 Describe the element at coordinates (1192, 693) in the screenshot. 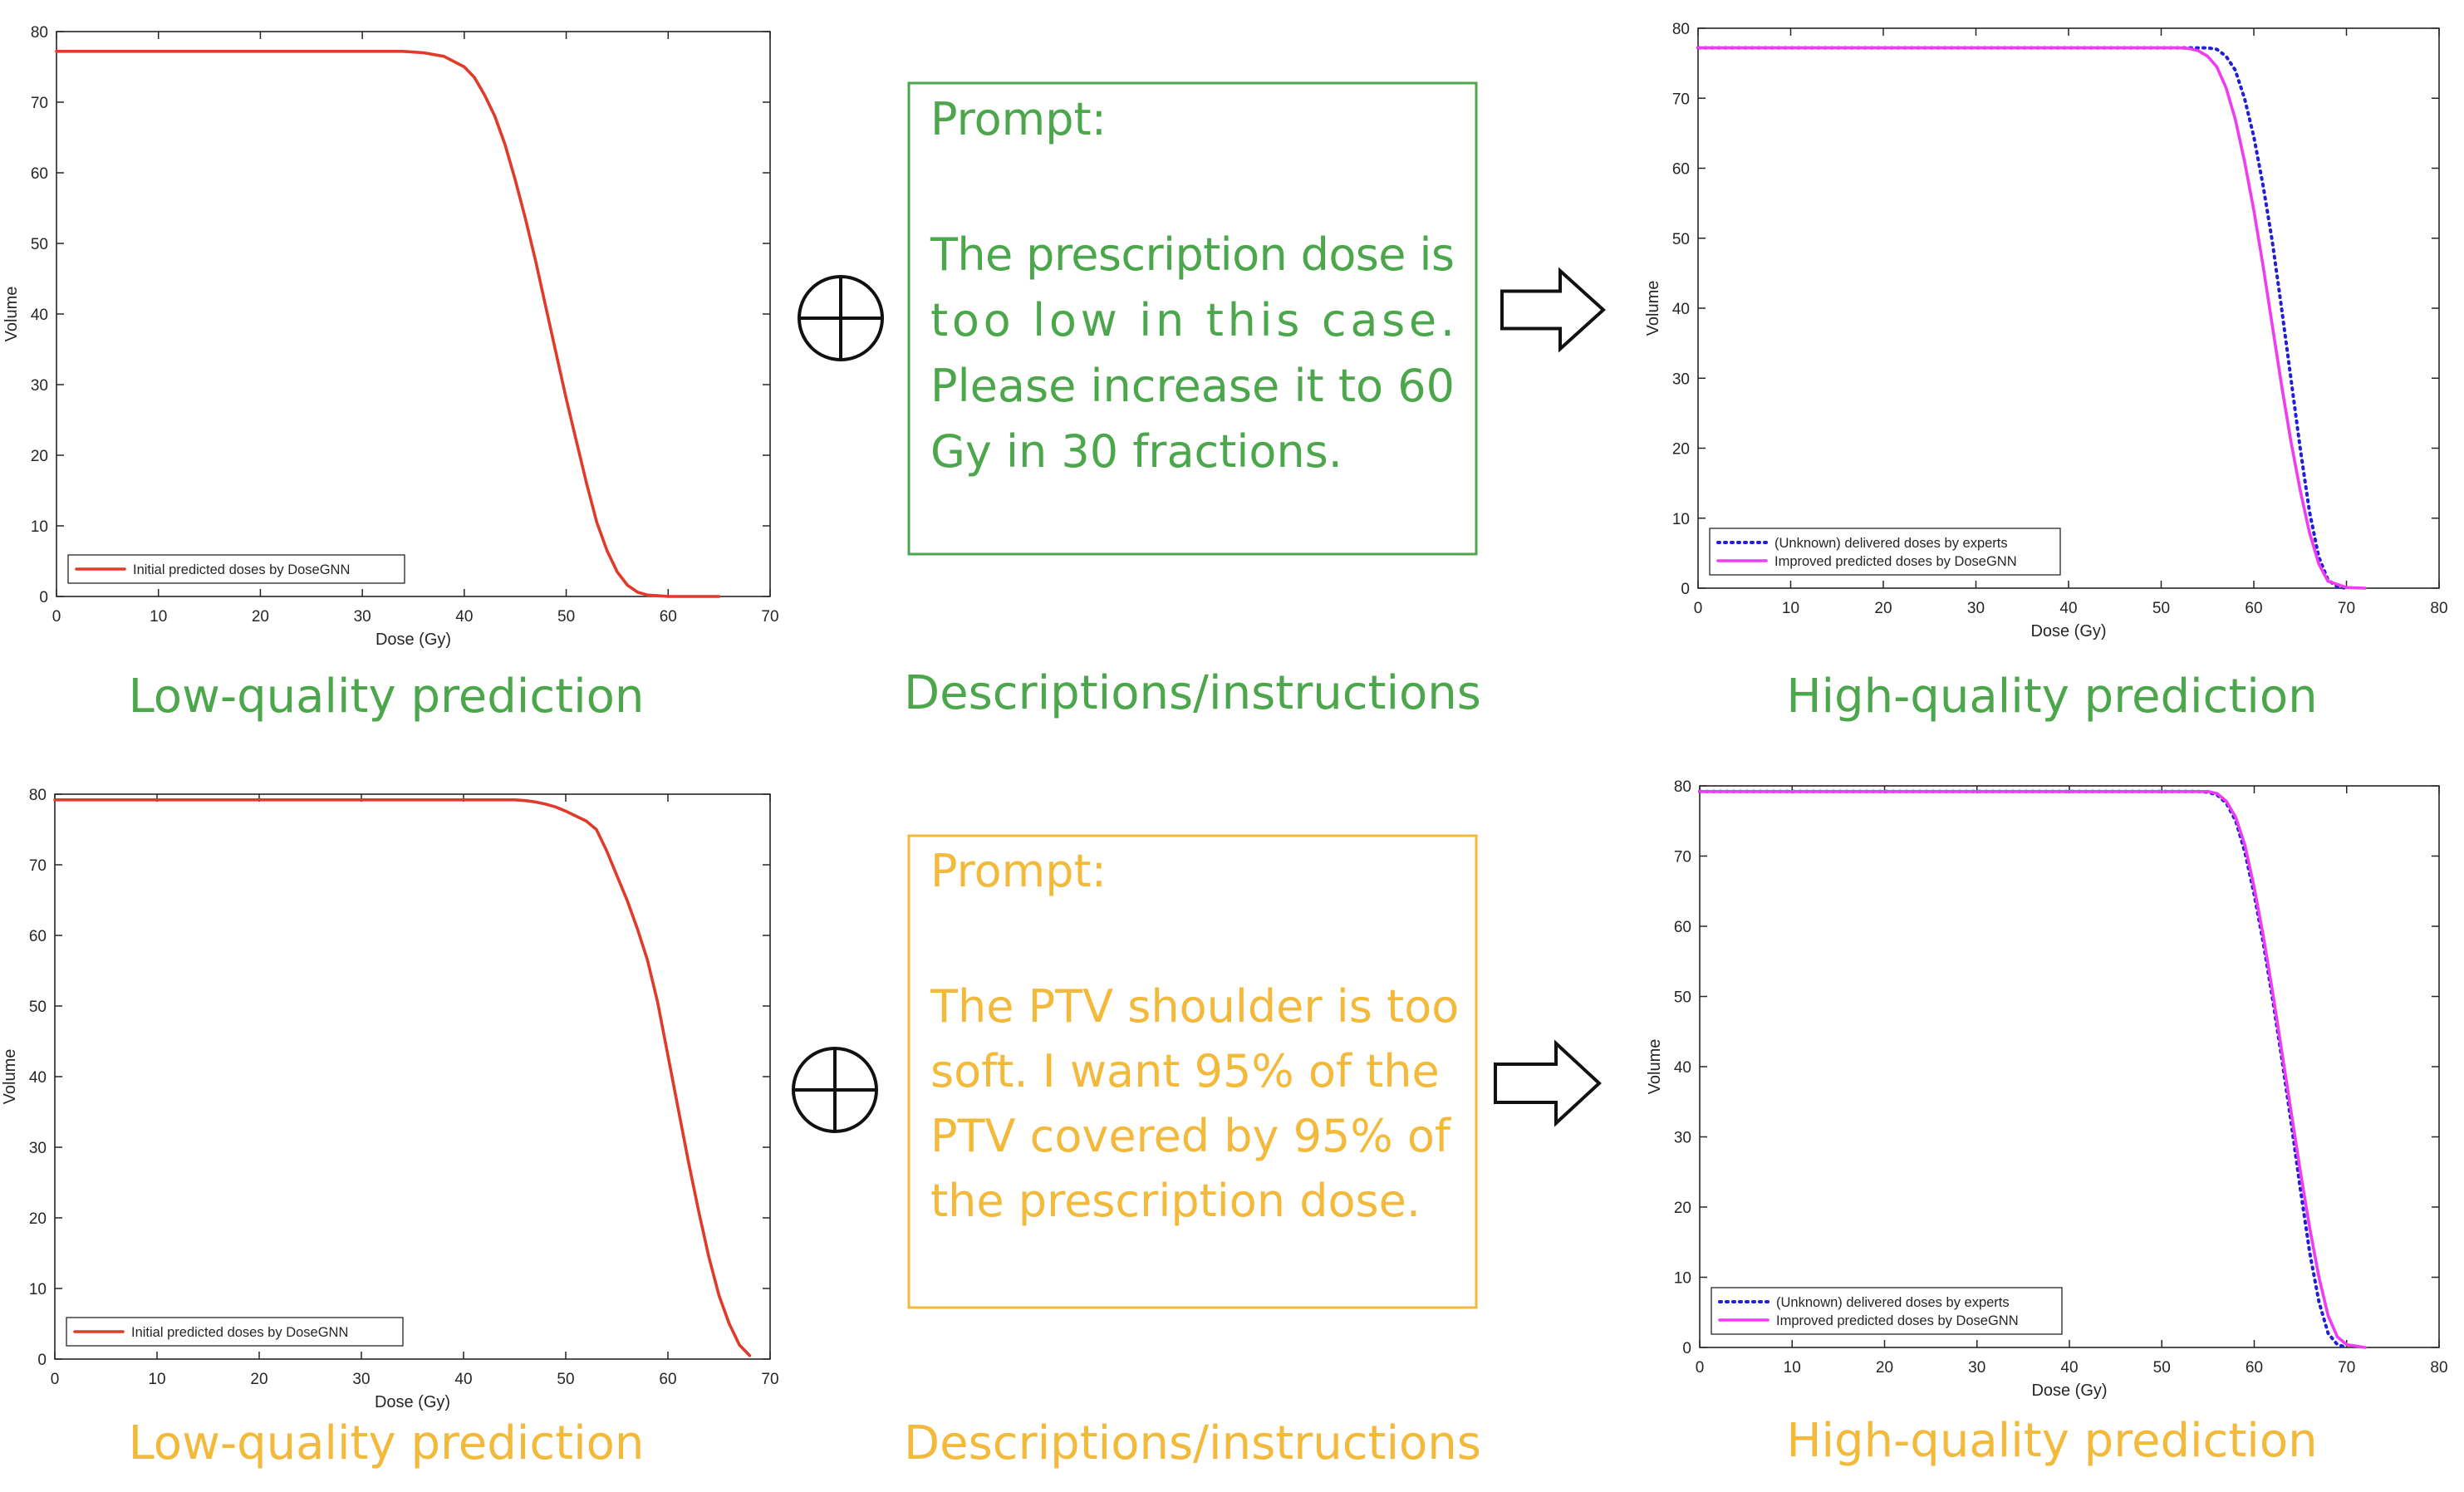

I see `mid-caption: Descriptions/instructions` at that location.